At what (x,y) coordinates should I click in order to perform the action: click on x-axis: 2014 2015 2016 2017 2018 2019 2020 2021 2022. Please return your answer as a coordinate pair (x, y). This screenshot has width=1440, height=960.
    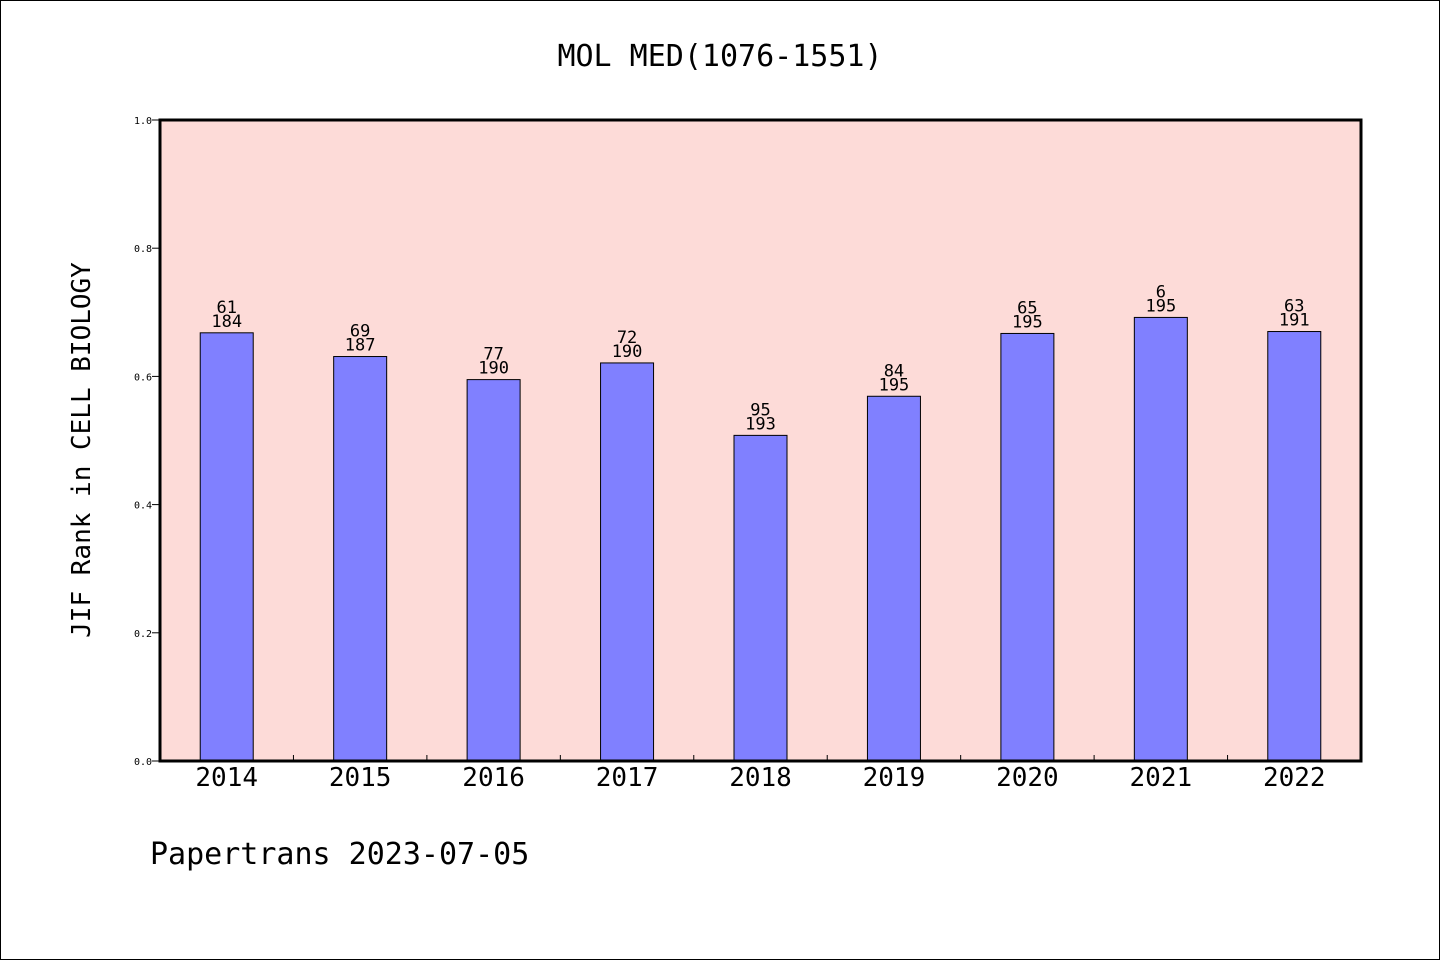
    Looking at the image, I should click on (760, 774).